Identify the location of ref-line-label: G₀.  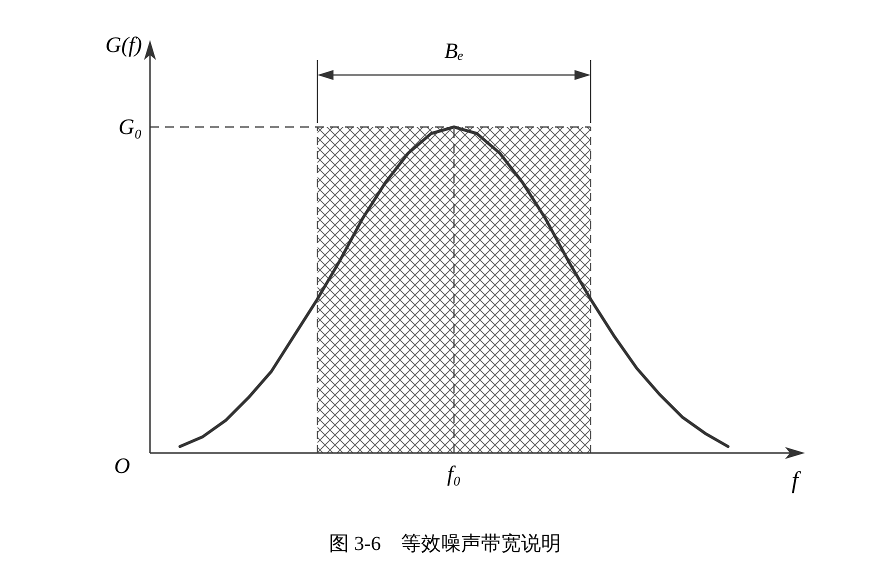
(130, 126).